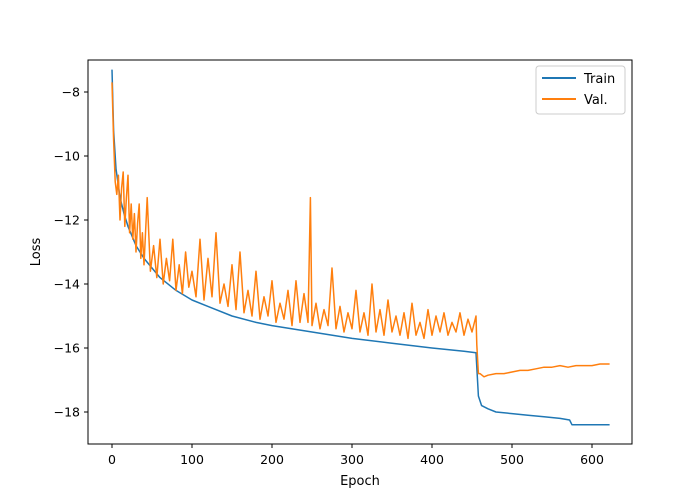 Image resolution: width=700 pixels, height=500 pixels. Describe the element at coordinates (112, 459) in the screenshot. I see `x-tick-label: 0` at that location.